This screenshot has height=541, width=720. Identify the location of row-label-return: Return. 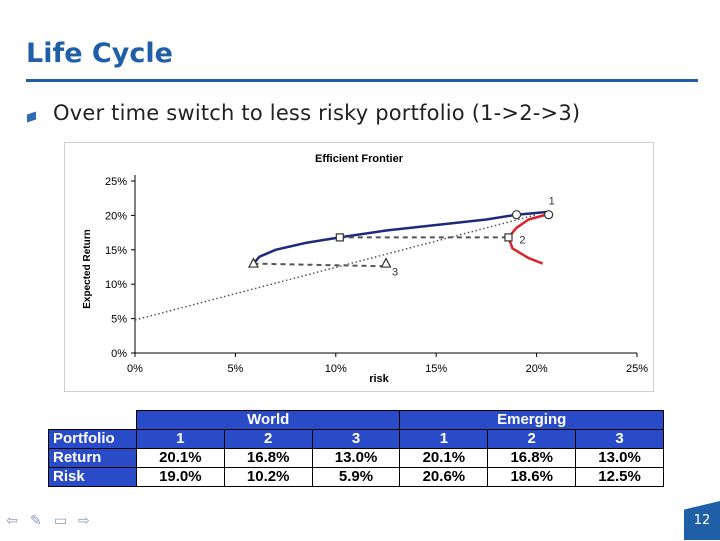
(92, 458).